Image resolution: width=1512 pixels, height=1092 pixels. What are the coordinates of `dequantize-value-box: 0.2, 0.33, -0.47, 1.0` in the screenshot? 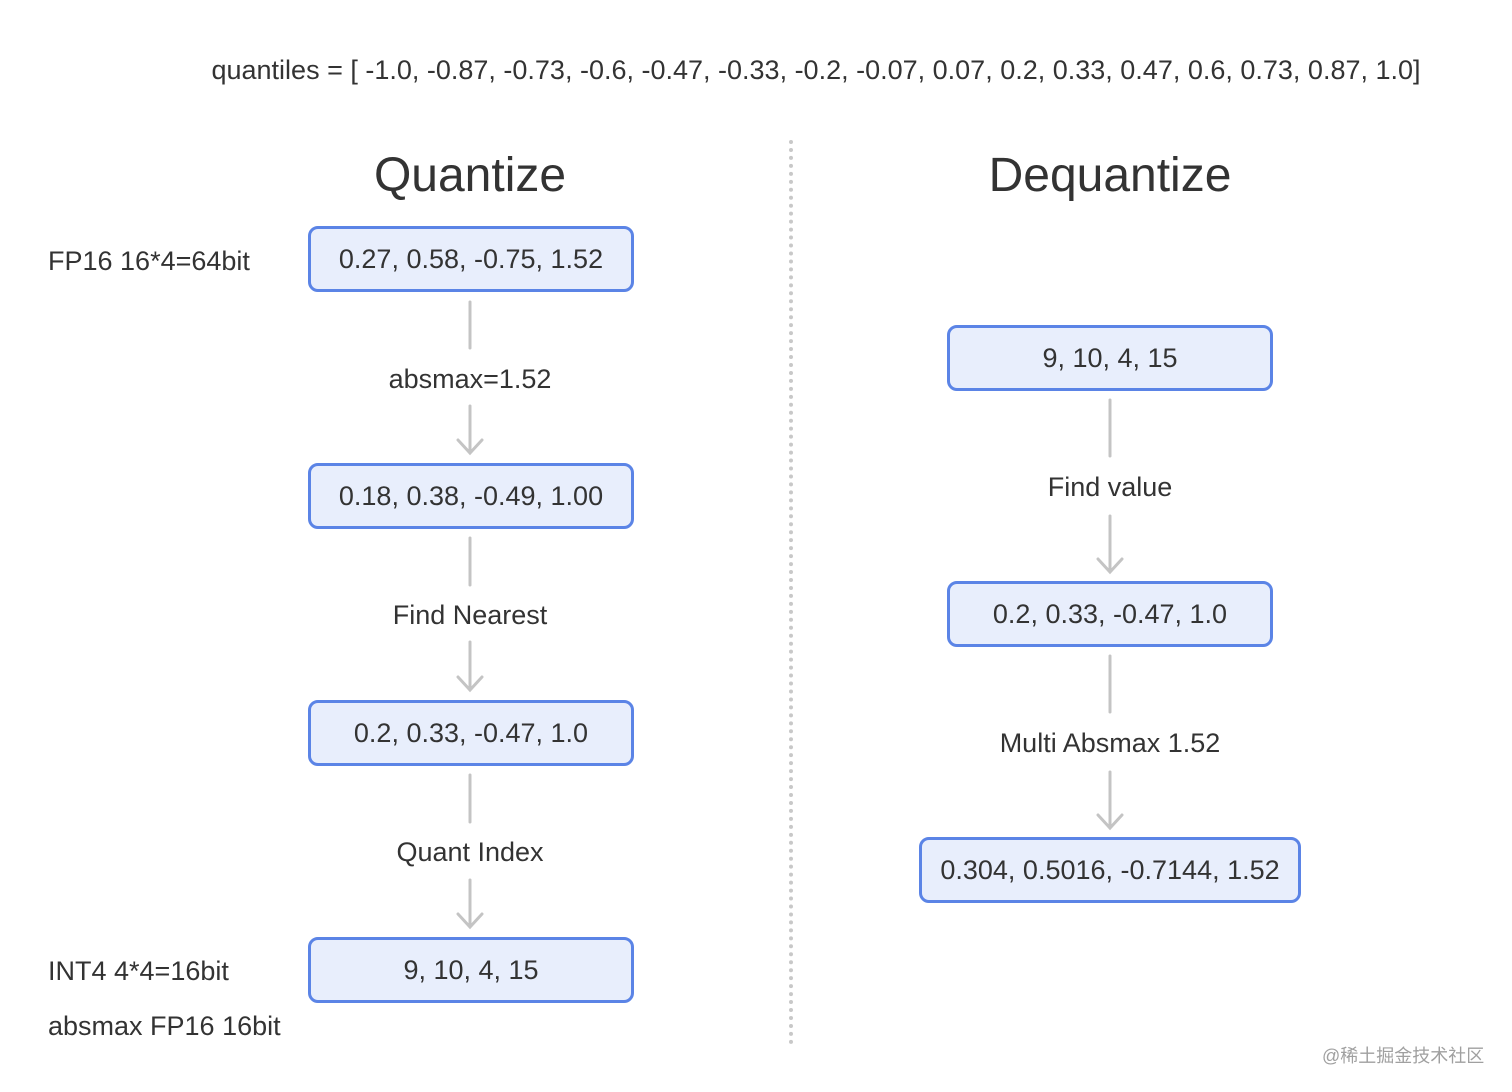 It's located at (1110, 614).